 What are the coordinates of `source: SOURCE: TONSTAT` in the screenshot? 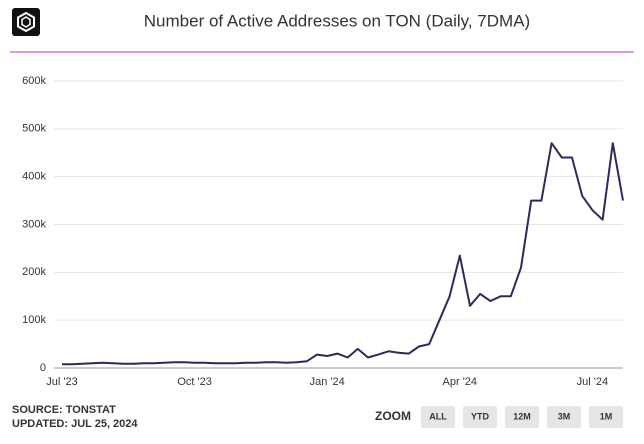 It's located at (64, 410).